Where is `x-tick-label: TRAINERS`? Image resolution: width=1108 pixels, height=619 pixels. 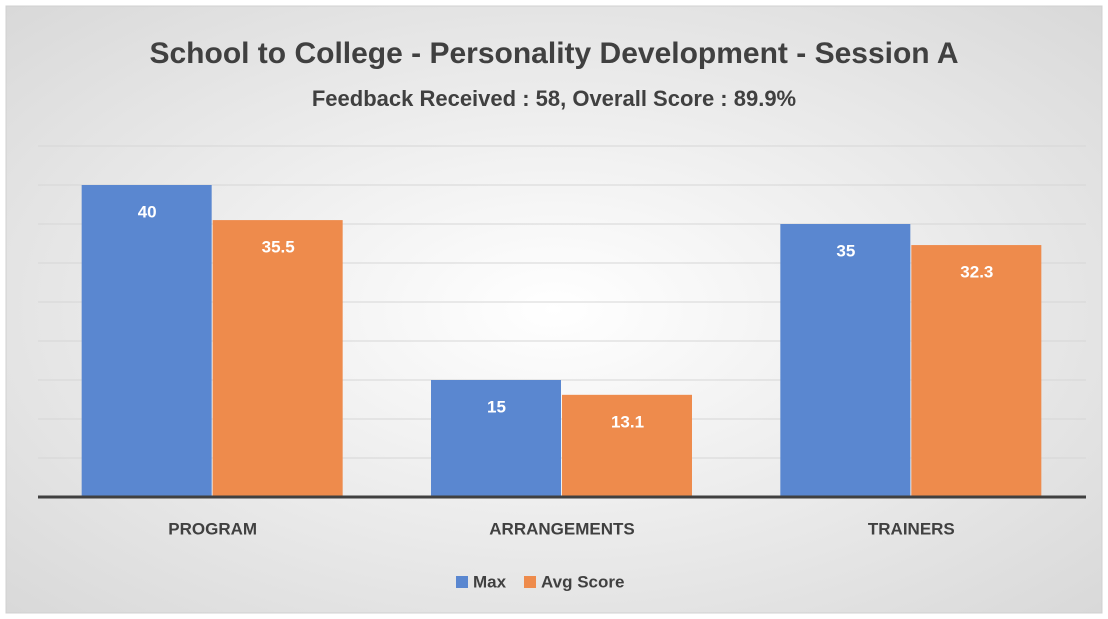 x-tick-label: TRAINERS is located at coordinates (911, 528).